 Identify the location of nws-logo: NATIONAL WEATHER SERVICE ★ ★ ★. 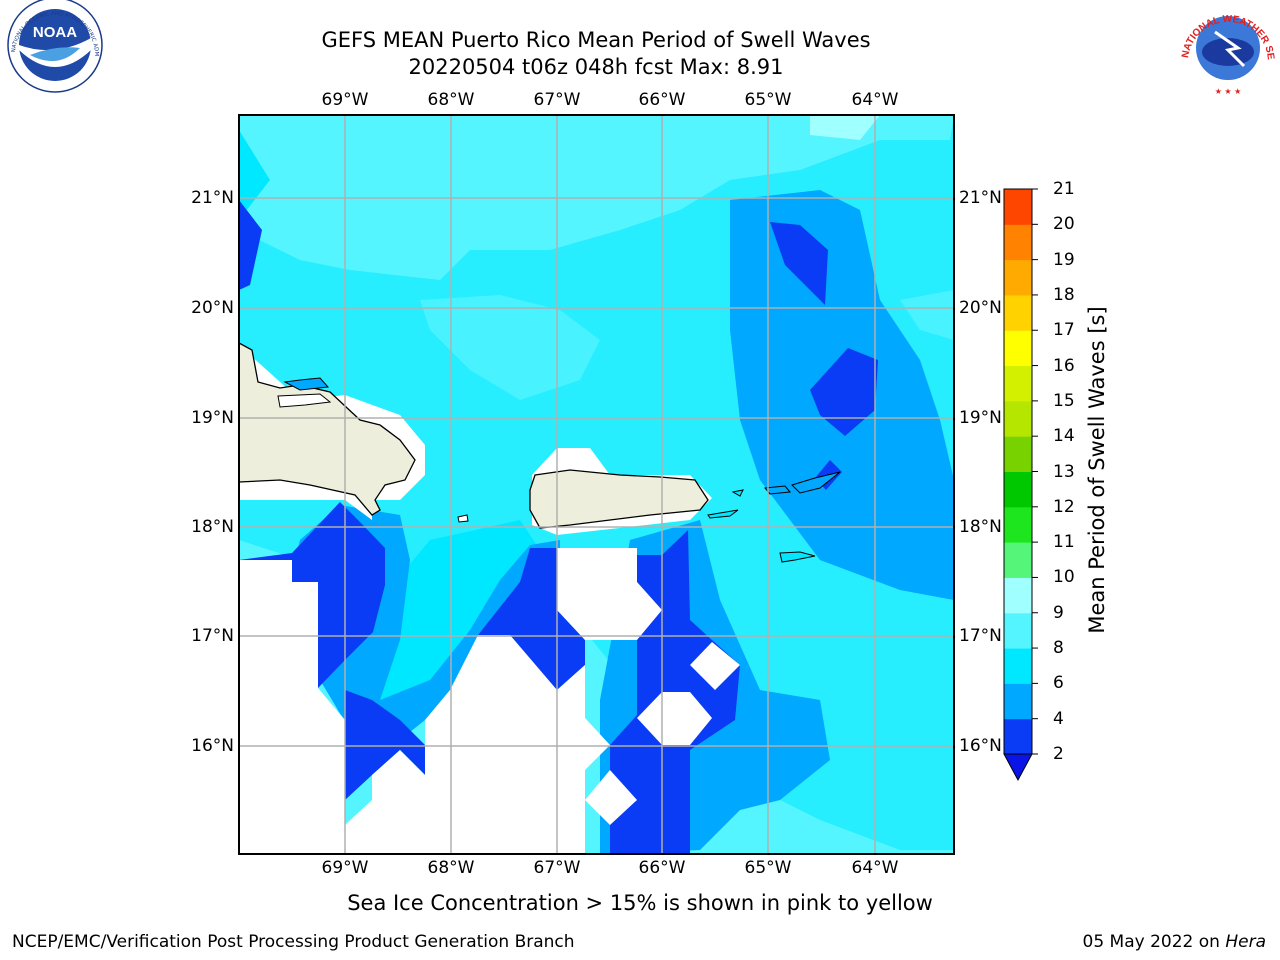
(638, 48).